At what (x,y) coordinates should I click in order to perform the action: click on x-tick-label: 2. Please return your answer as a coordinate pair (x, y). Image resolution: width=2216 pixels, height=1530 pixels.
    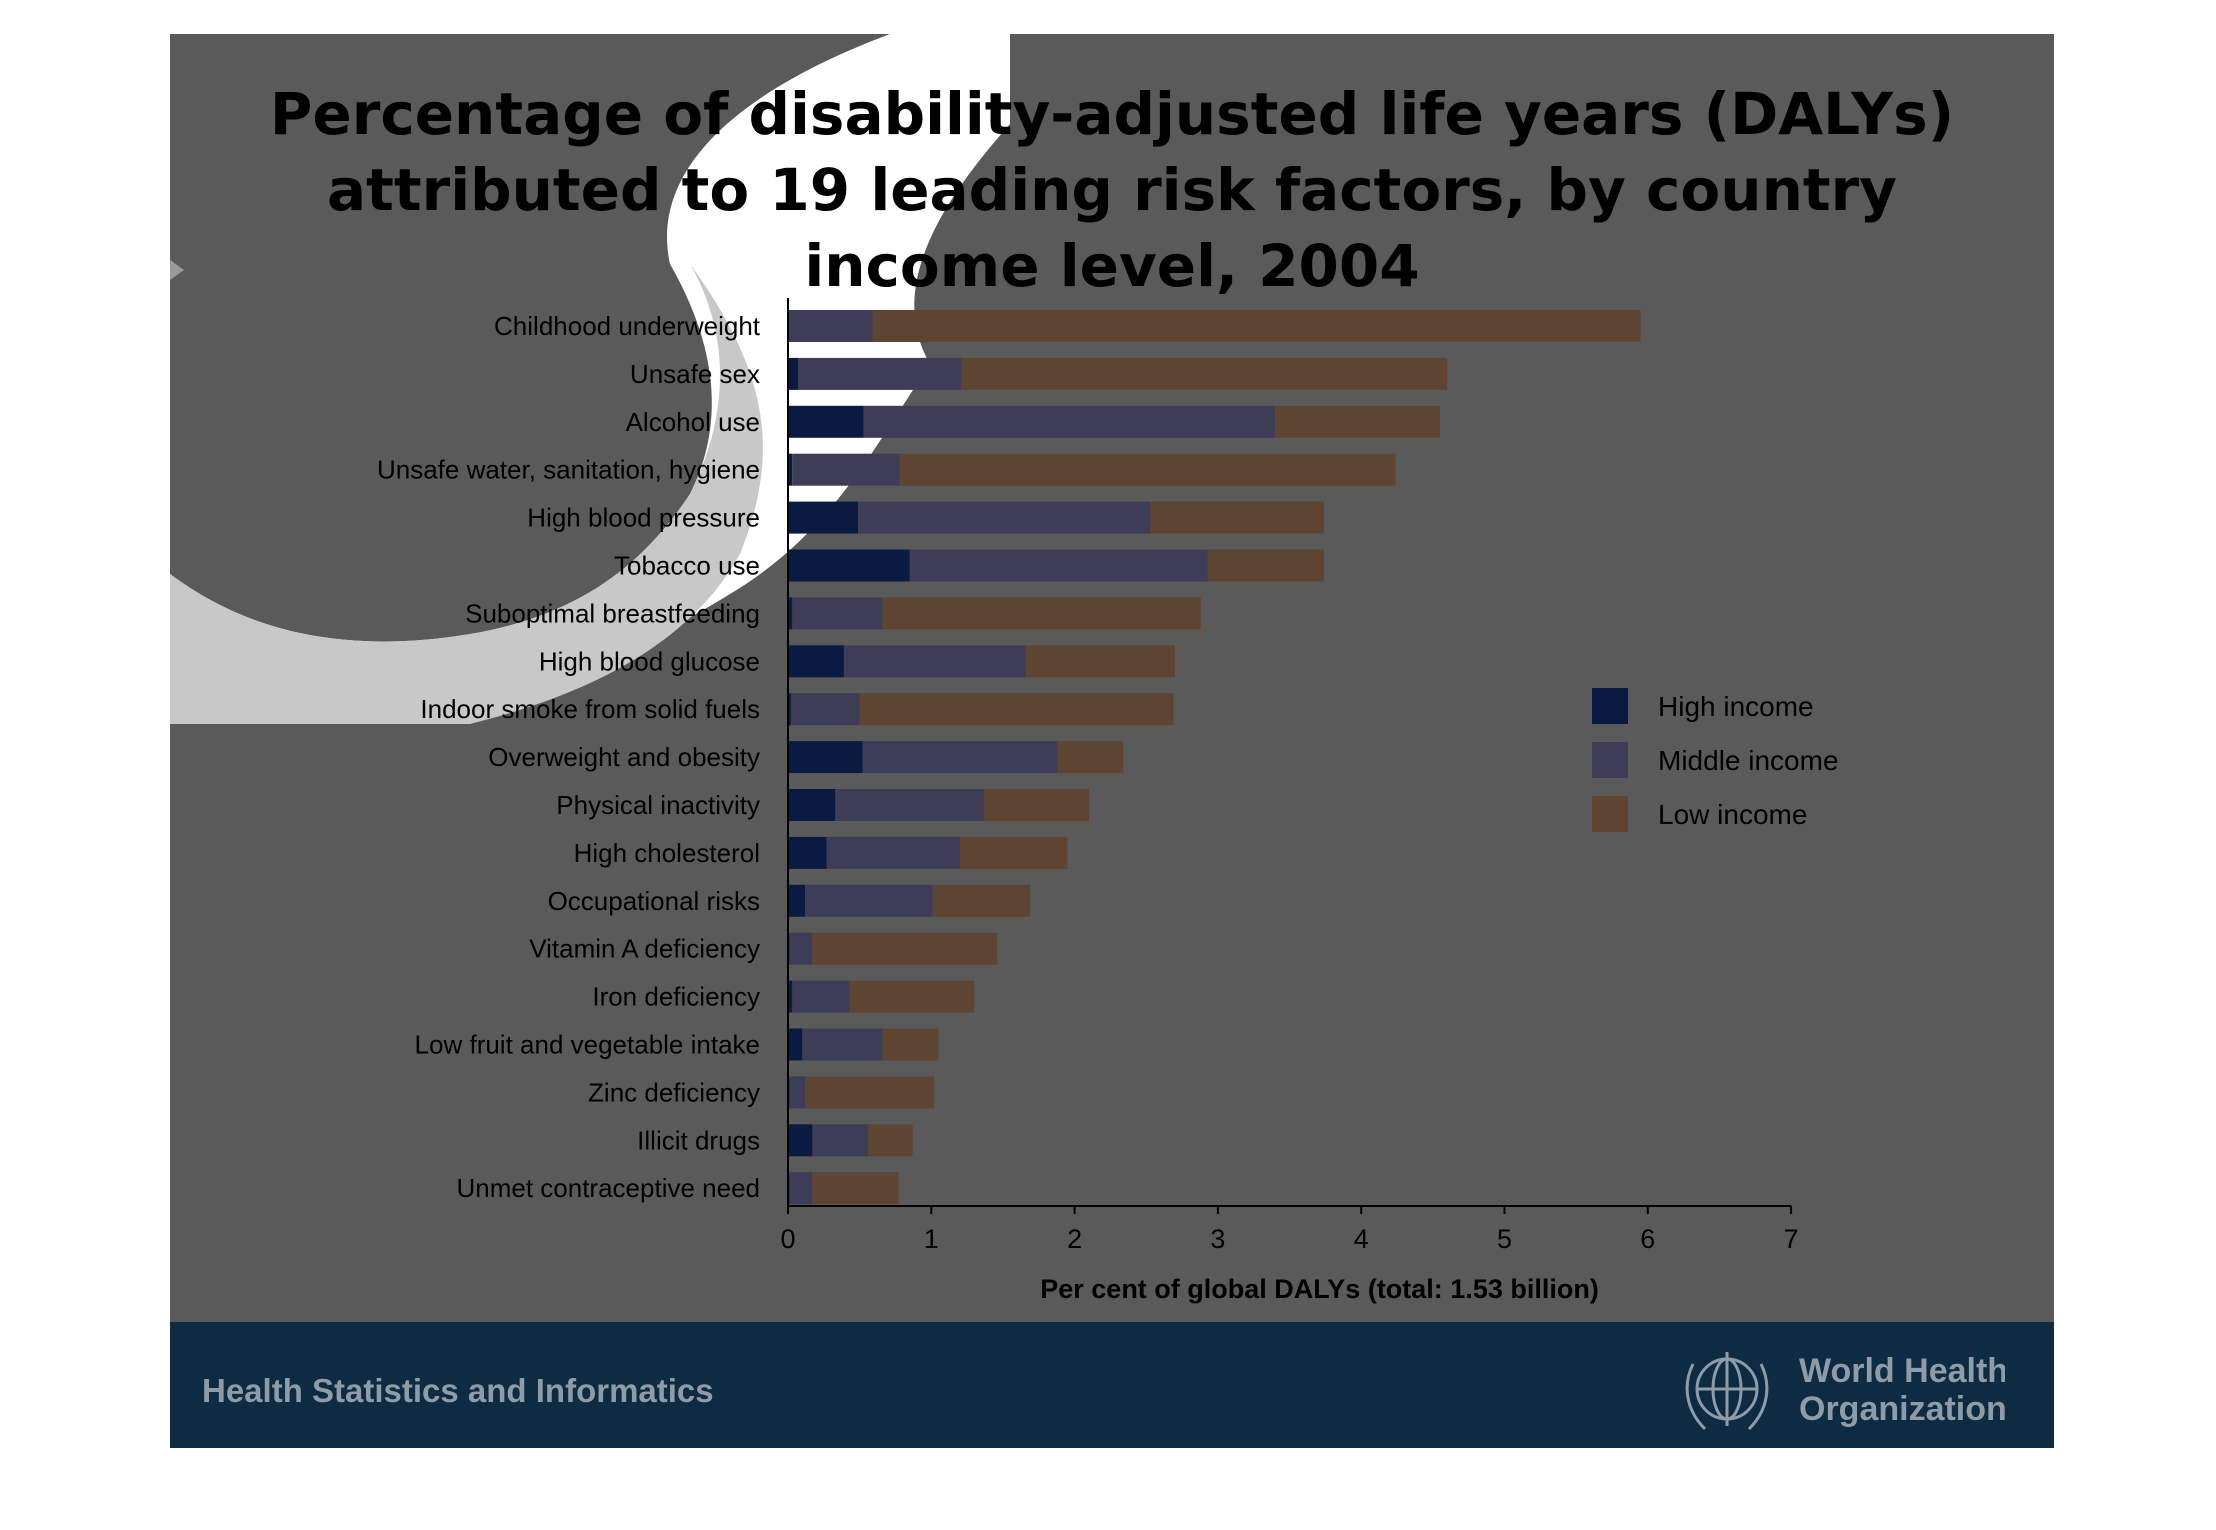
    Looking at the image, I should click on (1074, 1239).